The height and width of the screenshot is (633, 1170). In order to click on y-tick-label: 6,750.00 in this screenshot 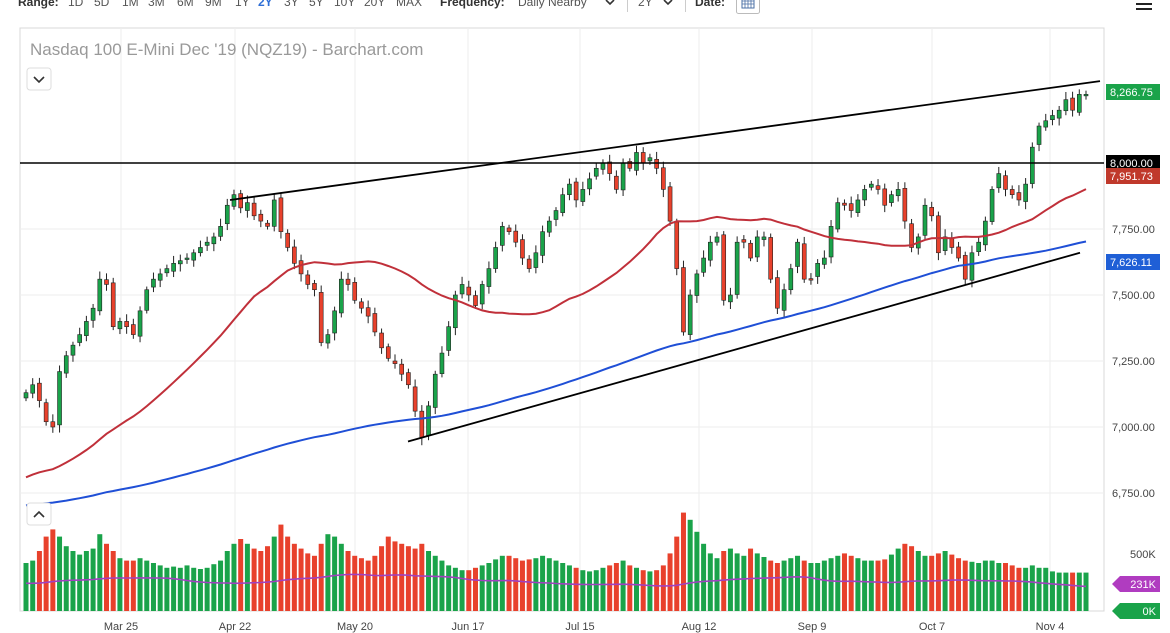, I will do `click(1133, 494)`.